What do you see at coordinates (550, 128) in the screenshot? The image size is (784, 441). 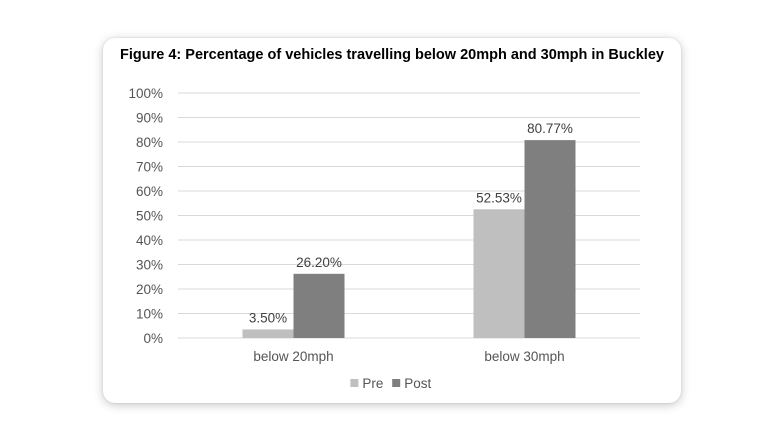 I see `data-label: 80.77%` at bounding box center [550, 128].